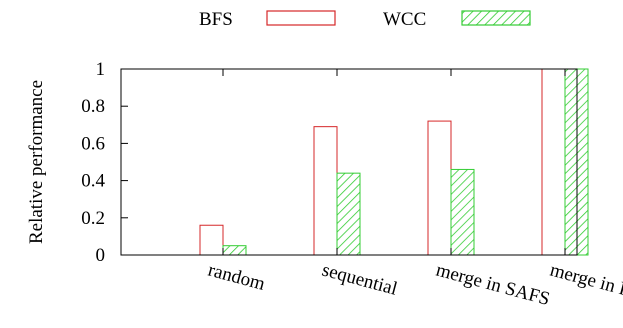 This screenshot has width=623, height=328. Describe the element at coordinates (211, 240) in the screenshot. I see `bar-bfs-random` at that location.